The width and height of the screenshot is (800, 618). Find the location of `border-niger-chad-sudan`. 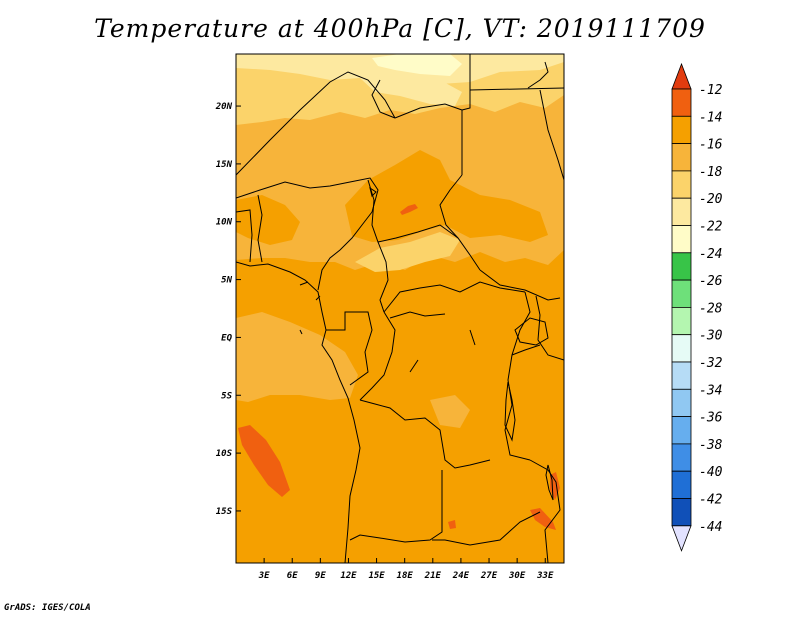

border-niger-chad-sudan is located at coordinates (383, 99).